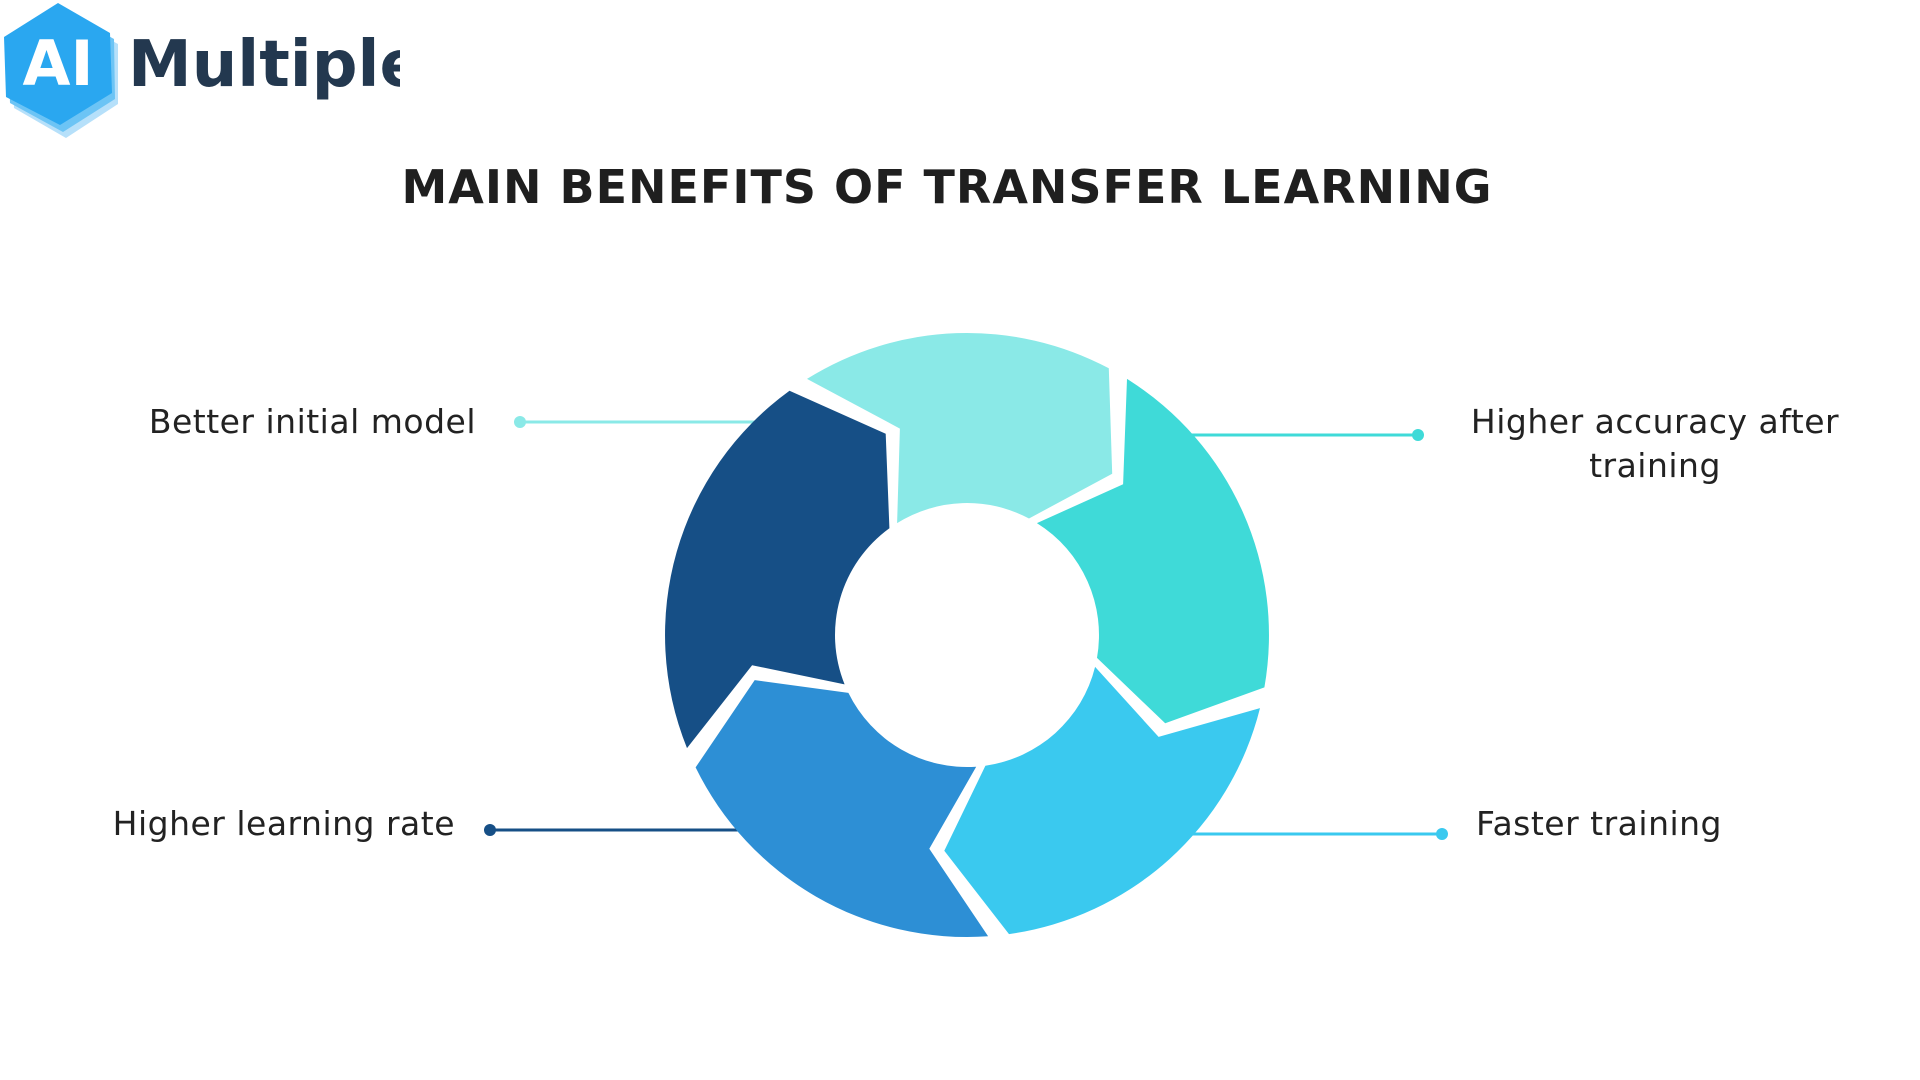 The height and width of the screenshot is (1080, 1920). I want to click on connector-dot-higher-learning-rate, so click(490, 830).